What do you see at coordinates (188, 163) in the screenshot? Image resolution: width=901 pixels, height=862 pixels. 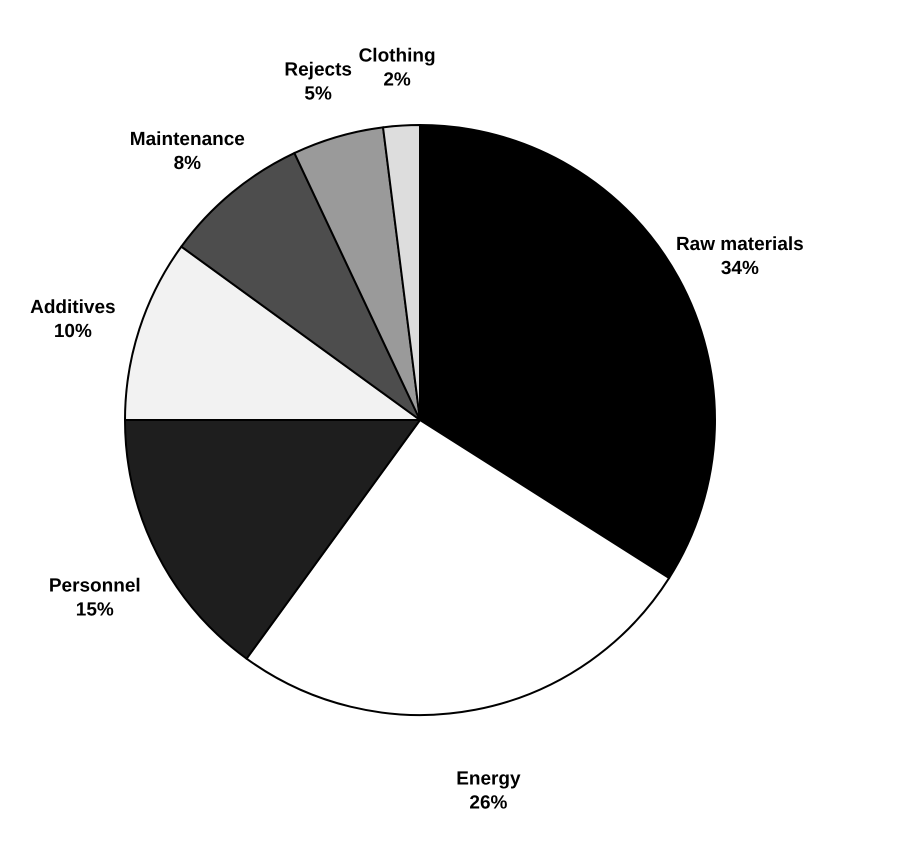 I see `data-label: 8%` at bounding box center [188, 163].